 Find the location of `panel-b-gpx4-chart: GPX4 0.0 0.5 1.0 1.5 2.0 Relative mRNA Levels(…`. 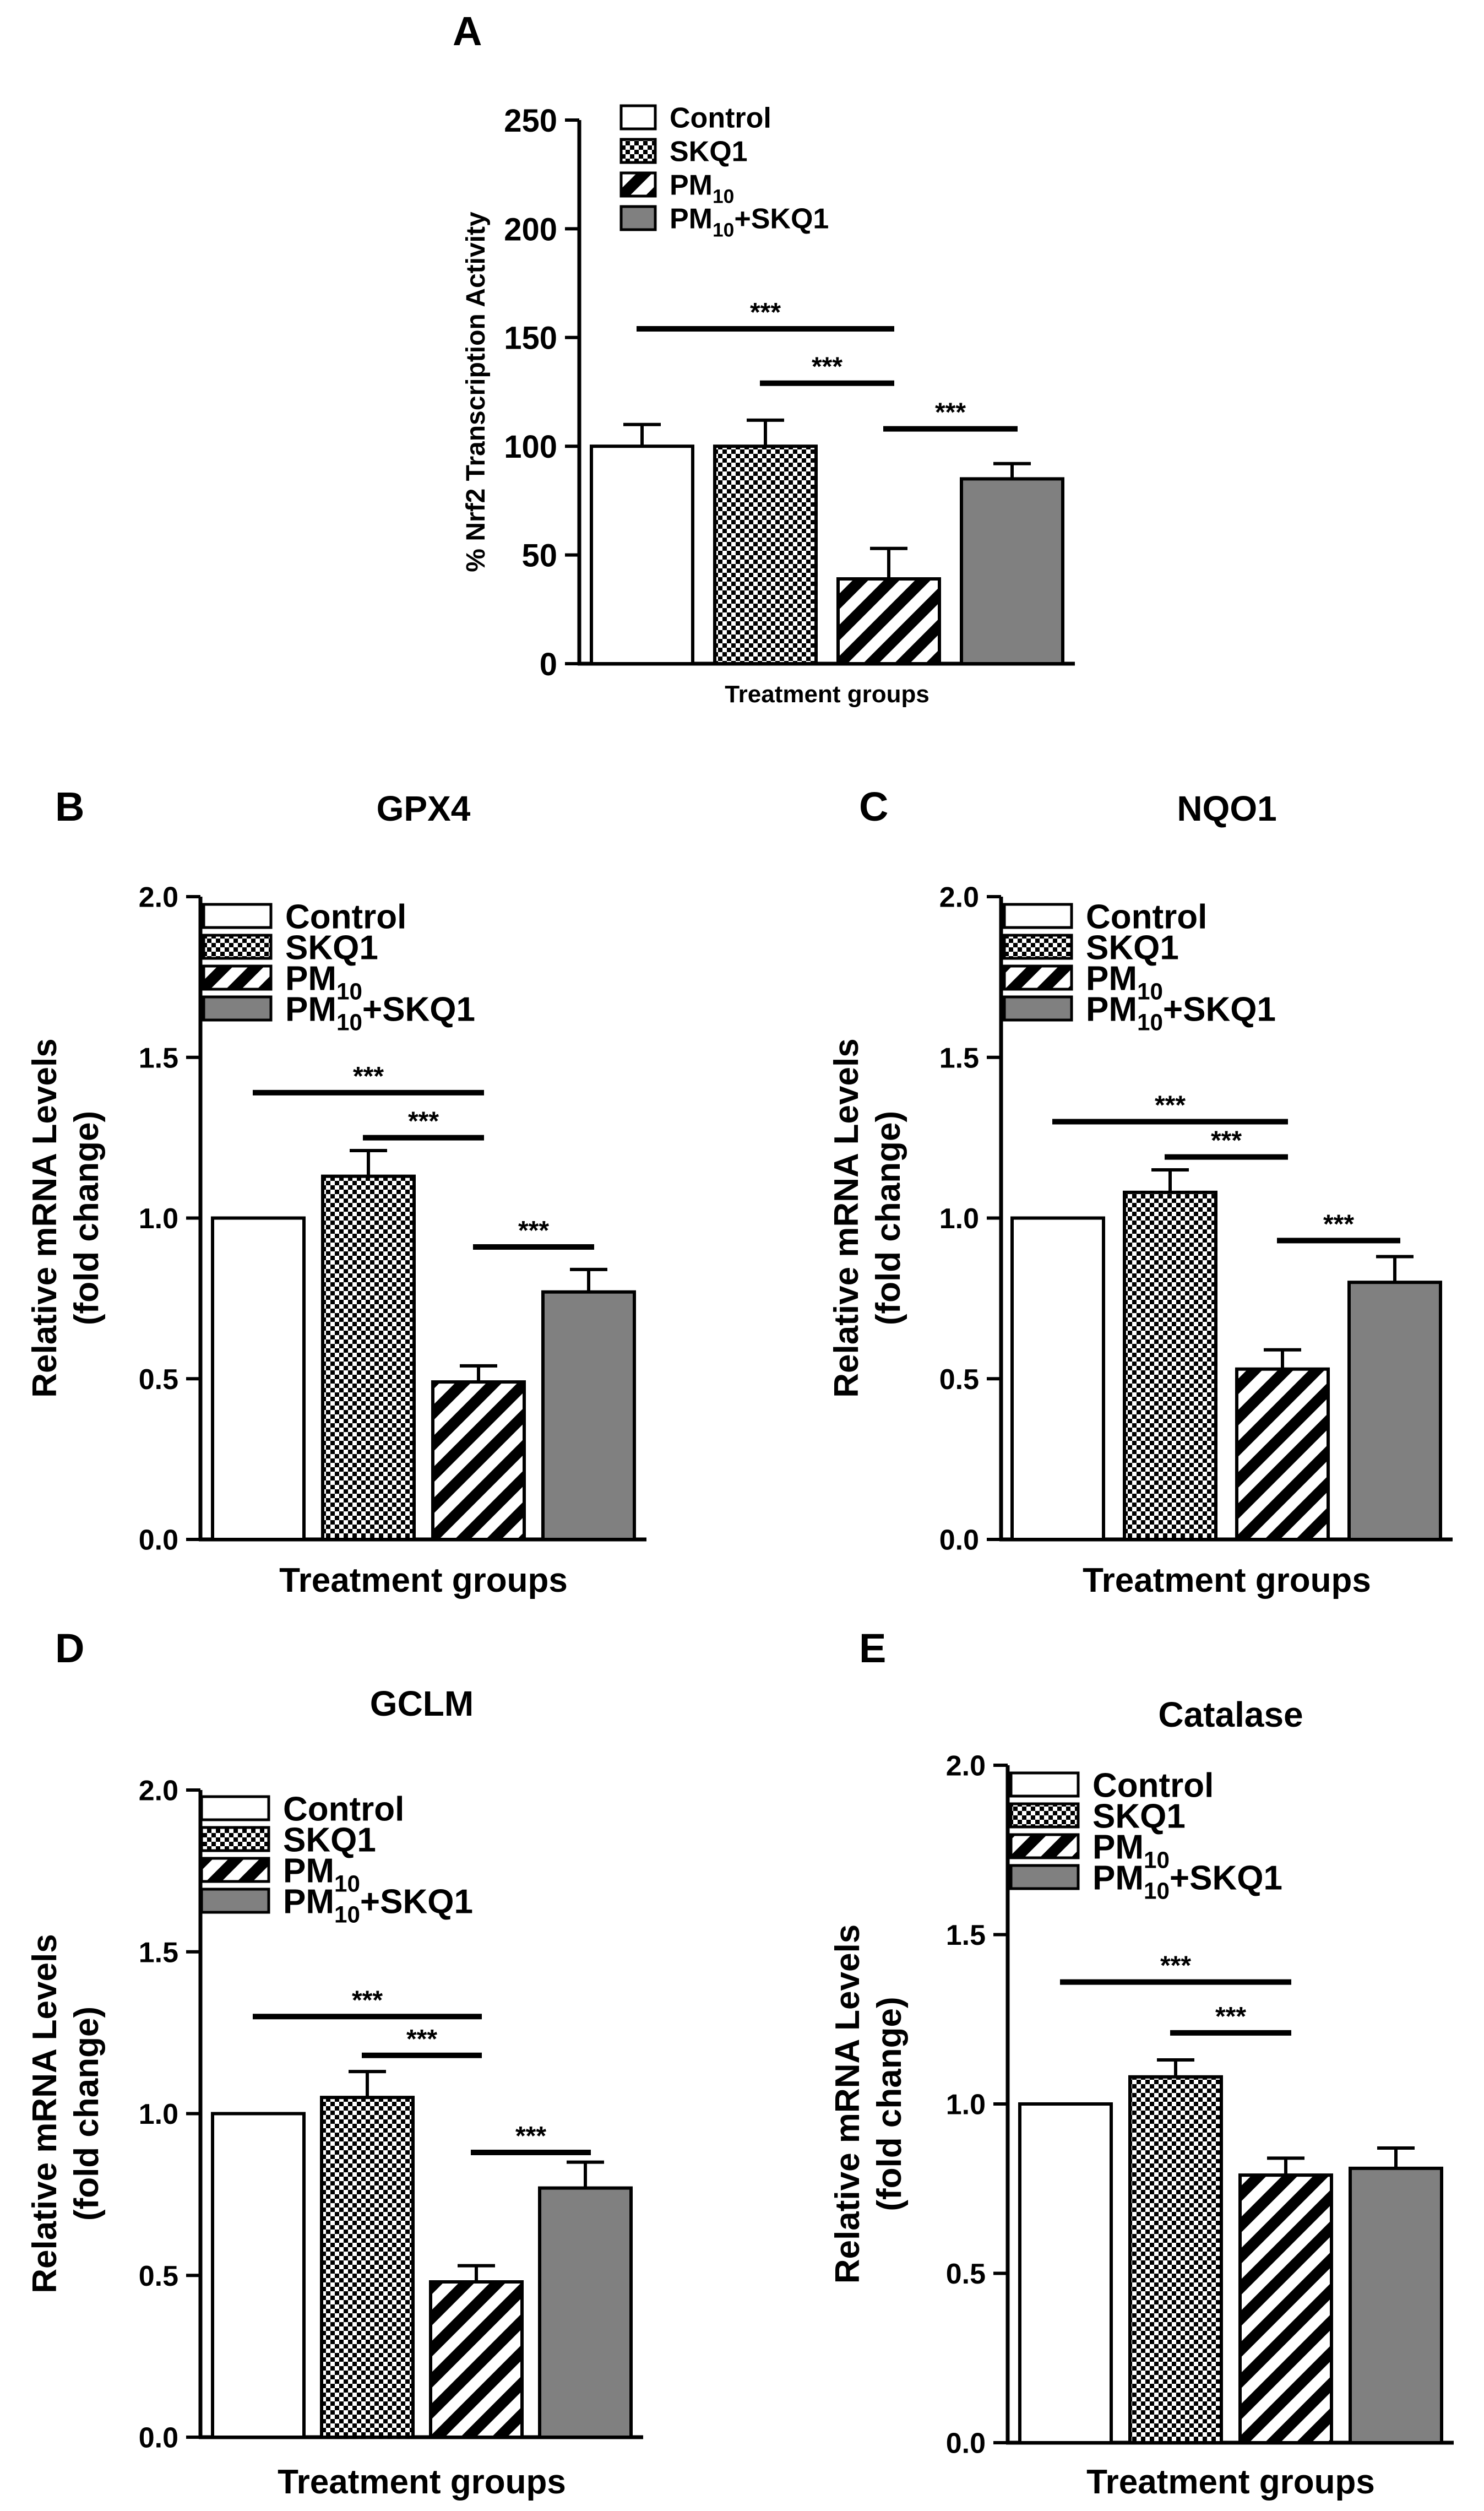

panel-b-gpx4-chart: GPX4 0.0 0.5 1.0 1.5 2.0 Relative mRNA Levels(… is located at coordinates (336, 1194).